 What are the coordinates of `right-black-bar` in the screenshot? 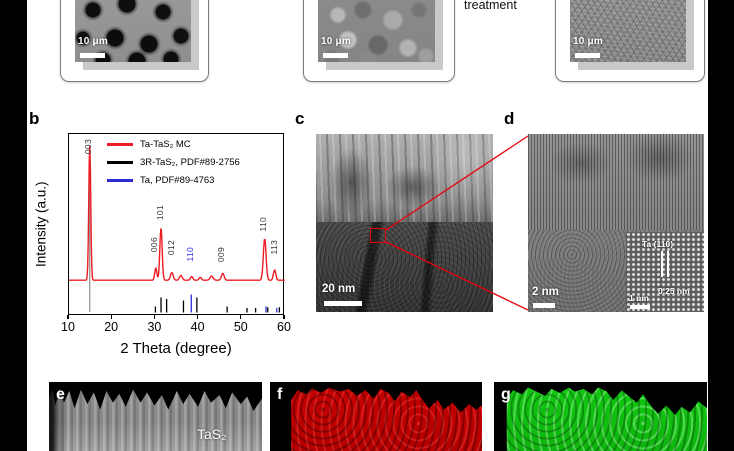 It's located at (721, 225).